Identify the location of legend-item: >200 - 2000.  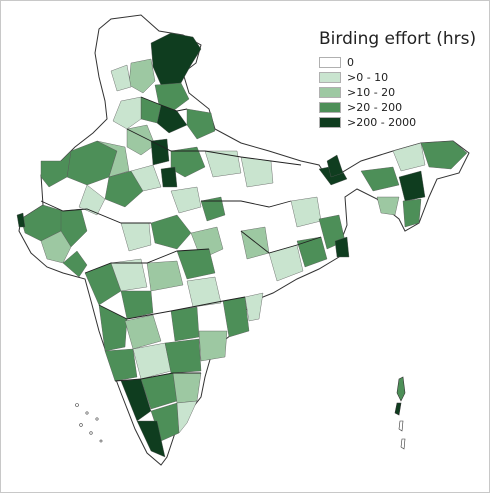
(401, 122).